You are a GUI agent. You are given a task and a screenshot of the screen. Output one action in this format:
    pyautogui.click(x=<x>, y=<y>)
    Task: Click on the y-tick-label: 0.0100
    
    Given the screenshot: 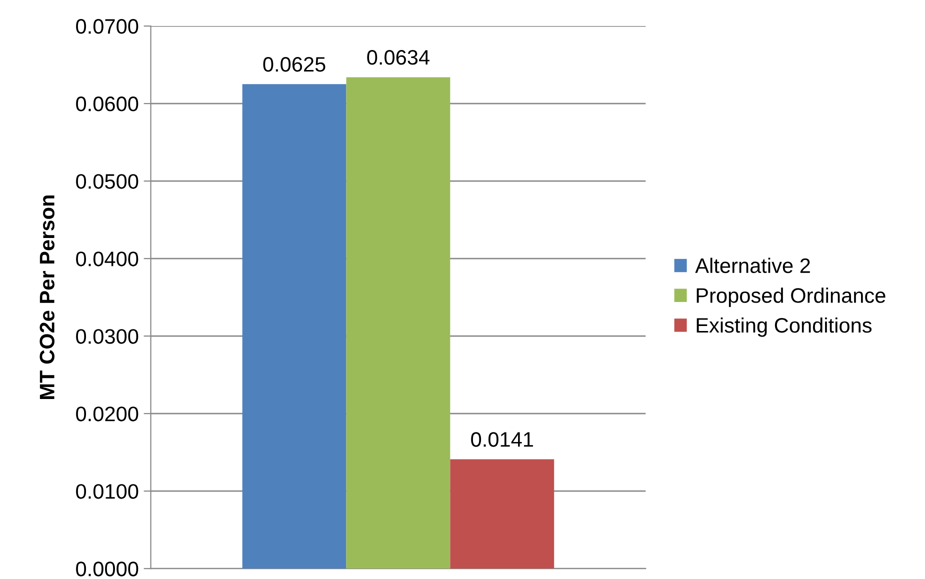 What is the action you would take?
    pyautogui.click(x=107, y=491)
    